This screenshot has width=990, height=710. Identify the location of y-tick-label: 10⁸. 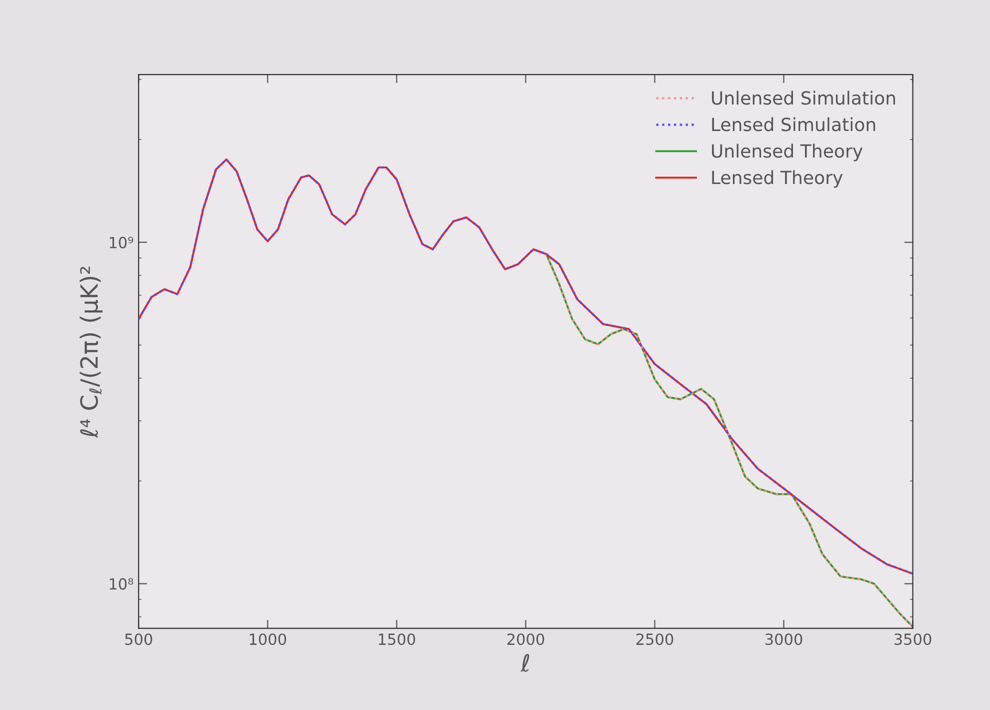
(122, 584).